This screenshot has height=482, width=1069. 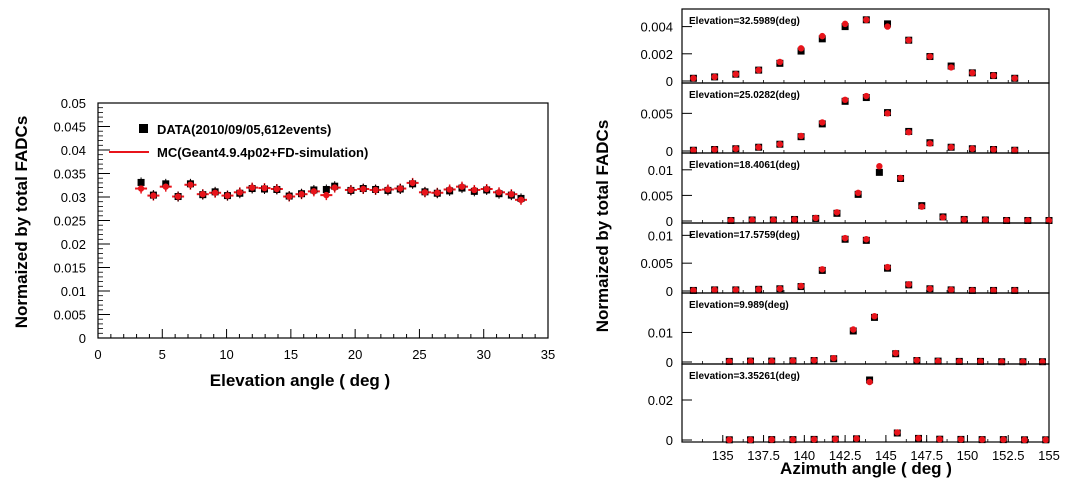 I want to click on left-y-tick-label: 0.035, so click(x=69, y=174).